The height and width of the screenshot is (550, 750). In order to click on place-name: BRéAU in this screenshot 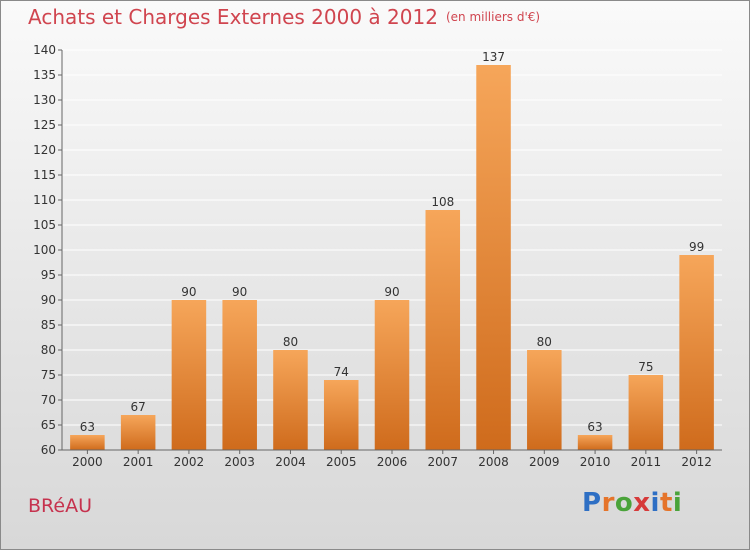, I will do `click(60, 506)`.